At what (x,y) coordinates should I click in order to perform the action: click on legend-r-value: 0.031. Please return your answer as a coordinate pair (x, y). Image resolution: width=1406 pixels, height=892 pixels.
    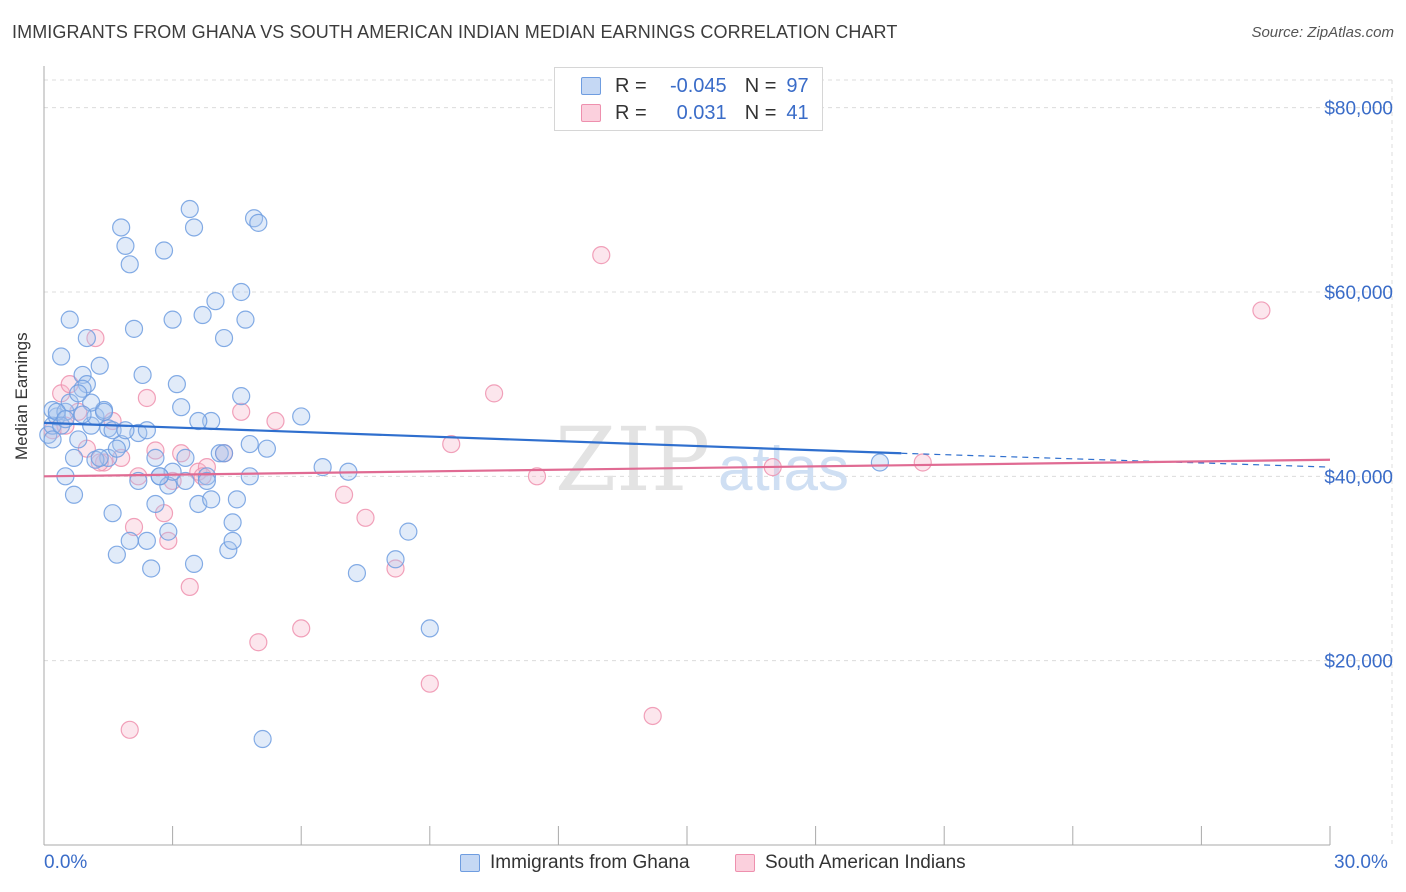
    Looking at the image, I should click on (701, 112).